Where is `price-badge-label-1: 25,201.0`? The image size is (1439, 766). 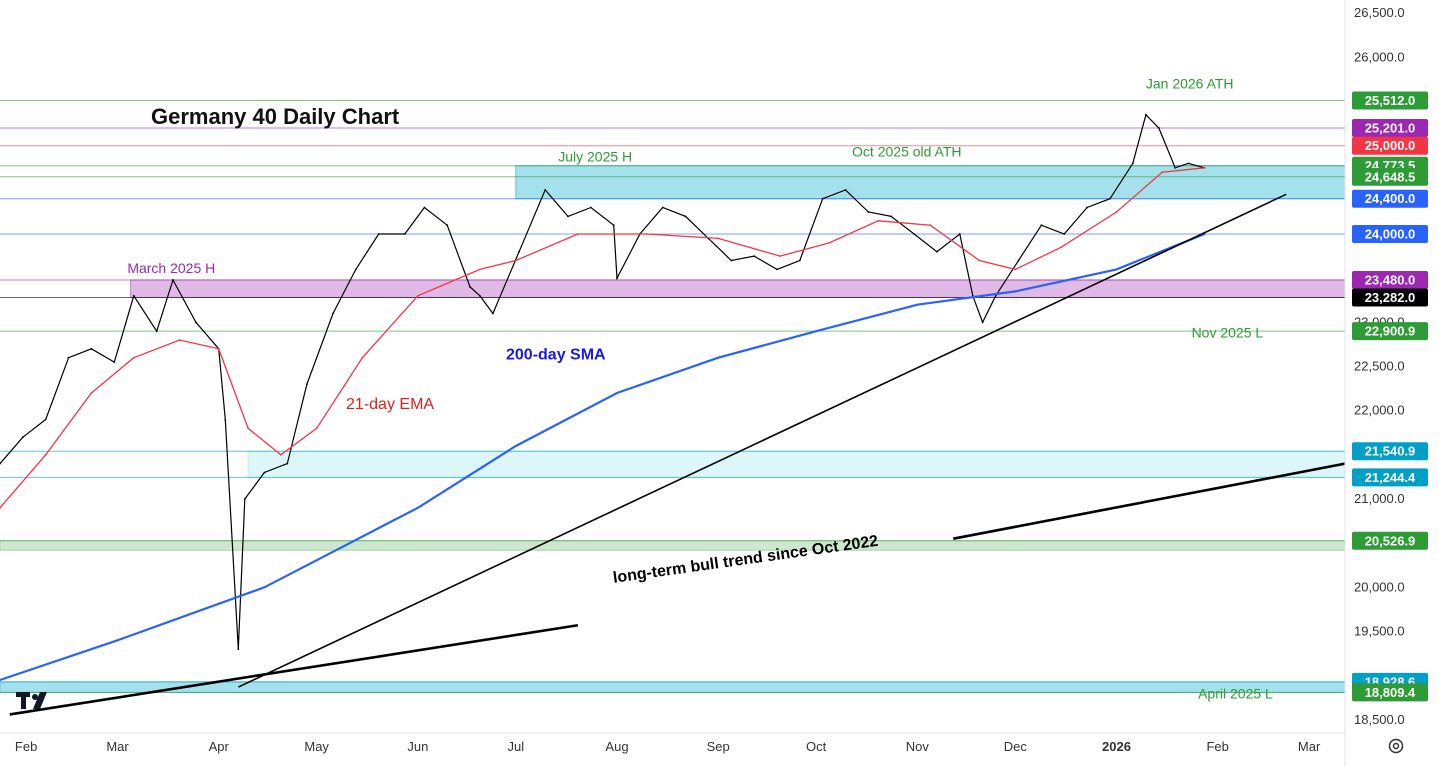
price-badge-label-1: 25,201.0 is located at coordinates (1390, 127).